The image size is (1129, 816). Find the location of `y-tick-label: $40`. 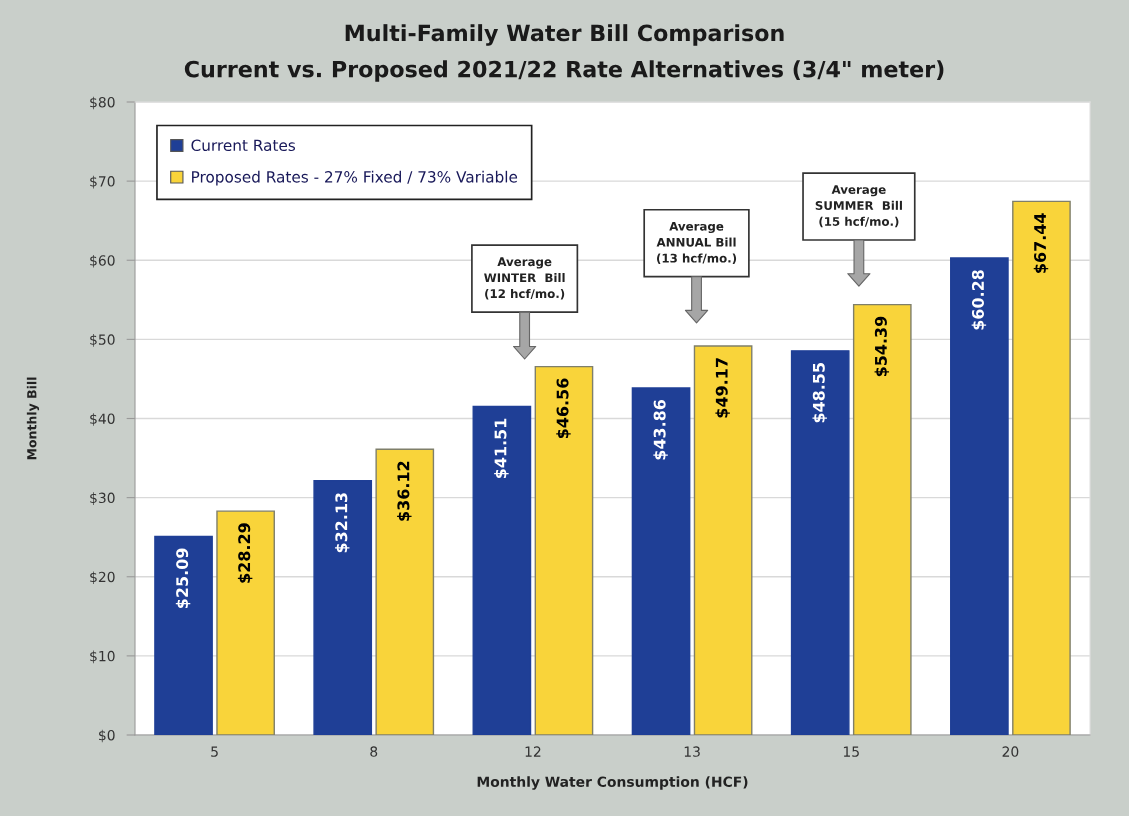

y-tick-label: $40 is located at coordinates (102, 419).